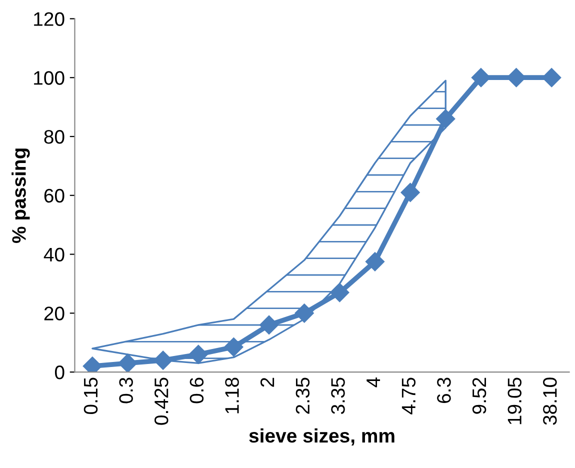 This screenshot has height=468, width=575. Describe the element at coordinates (550, 401) in the screenshot. I see `x-tick-label: 38.10` at that location.